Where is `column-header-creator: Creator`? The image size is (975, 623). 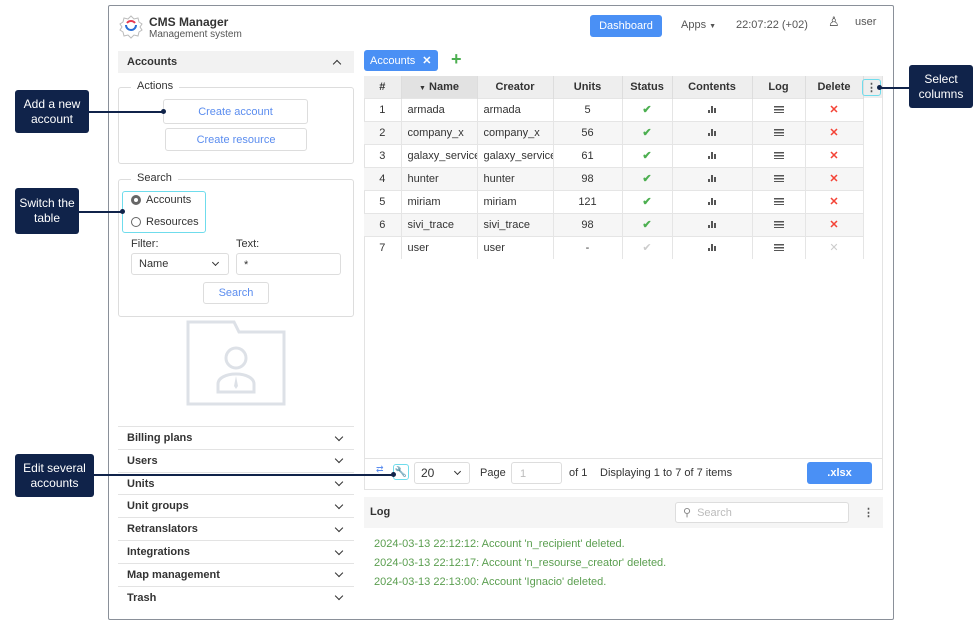
column-header-creator: Creator is located at coordinates (515, 87).